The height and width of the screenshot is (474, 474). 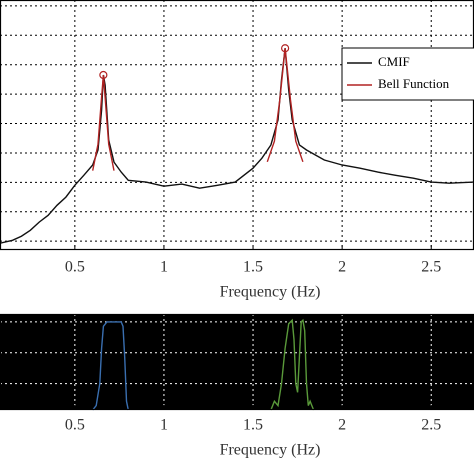 What do you see at coordinates (394, 61) in the screenshot?
I see `legend-label: CMIF` at bounding box center [394, 61].